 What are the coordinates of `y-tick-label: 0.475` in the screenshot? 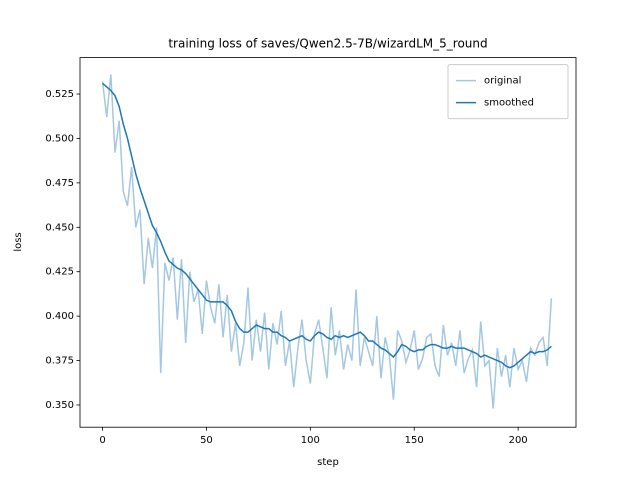 It's located at (59, 183).